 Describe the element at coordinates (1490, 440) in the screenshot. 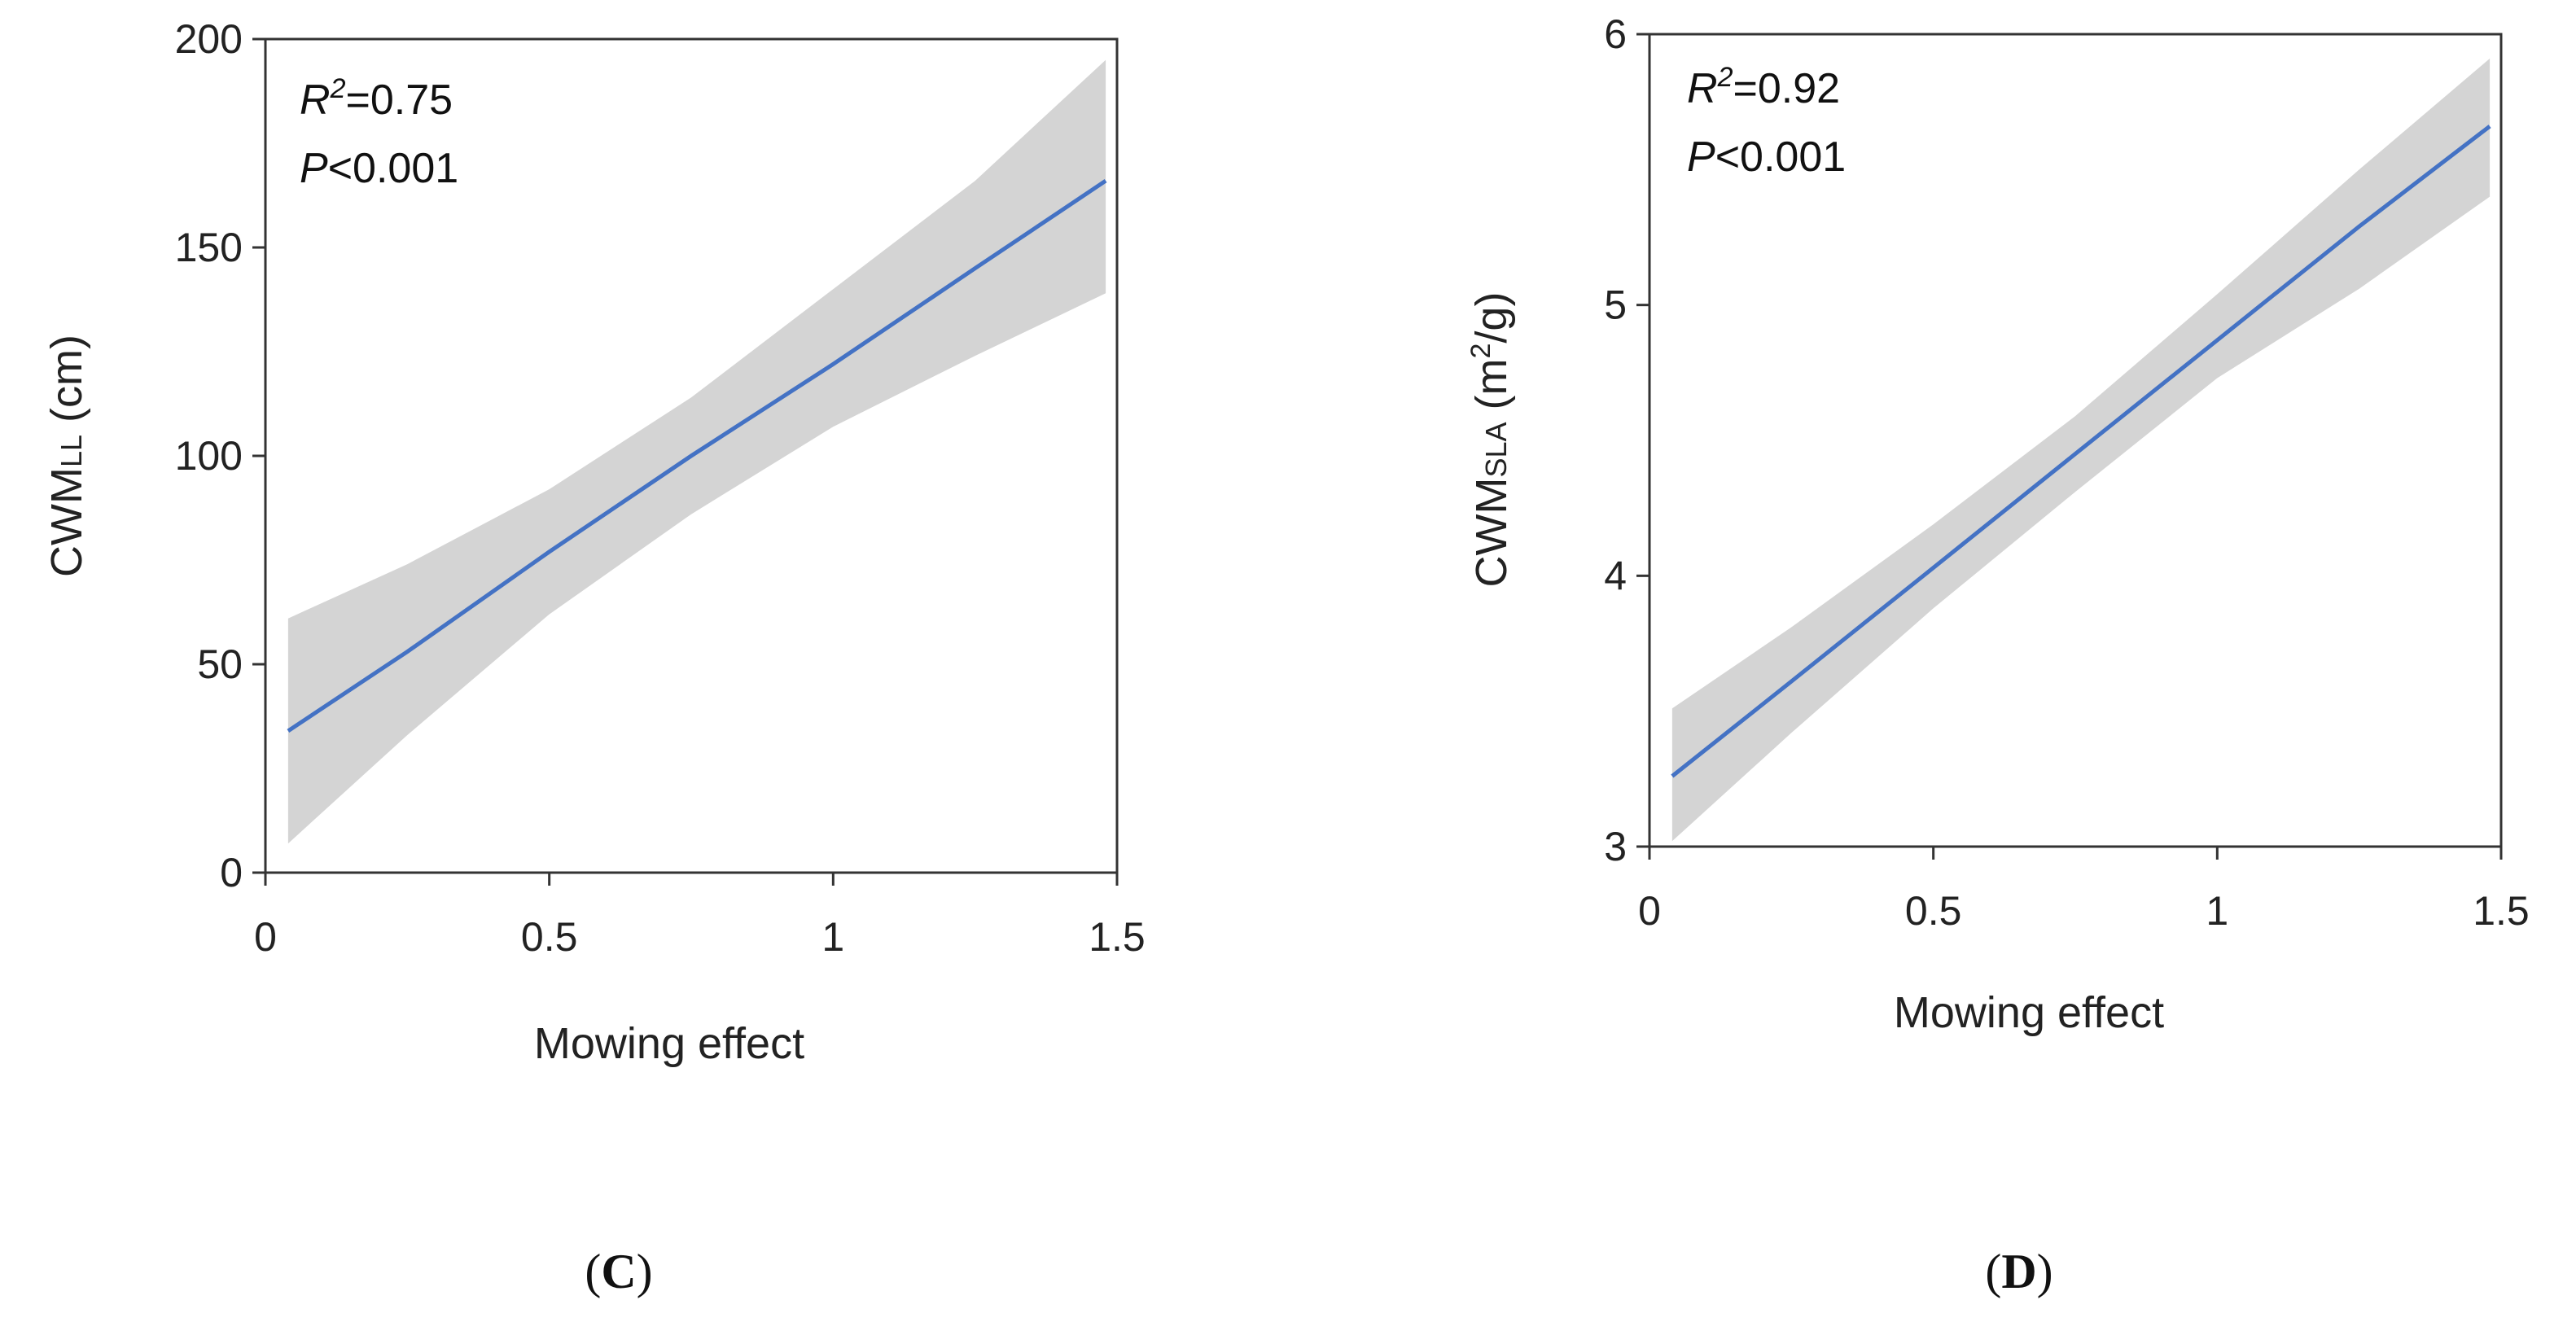

I see `y-axis-label: CWMSLA (m2/g)` at that location.